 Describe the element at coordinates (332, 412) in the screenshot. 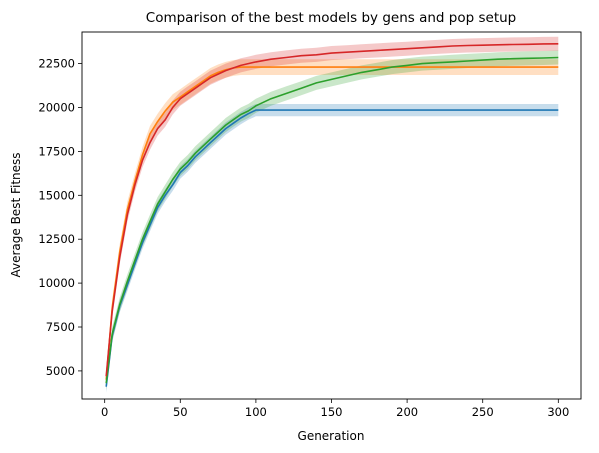

I see `x-tick-label: 150` at that location.